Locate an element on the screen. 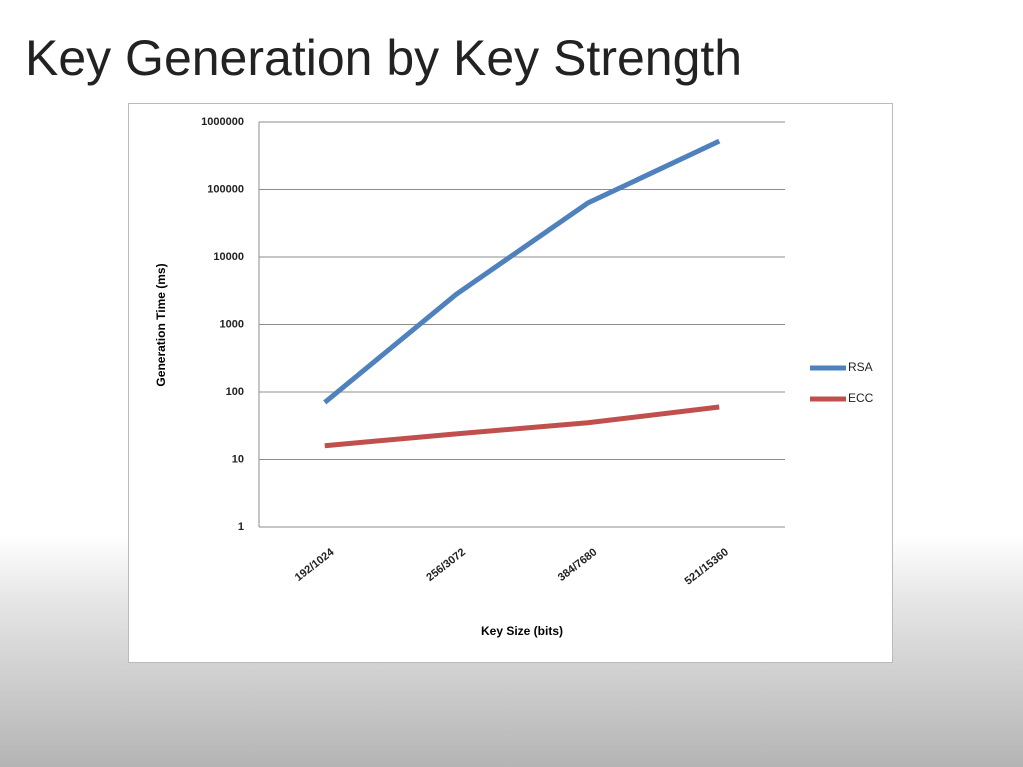 The height and width of the screenshot is (767, 1023). y-tick-label: 1000 is located at coordinates (232, 324).